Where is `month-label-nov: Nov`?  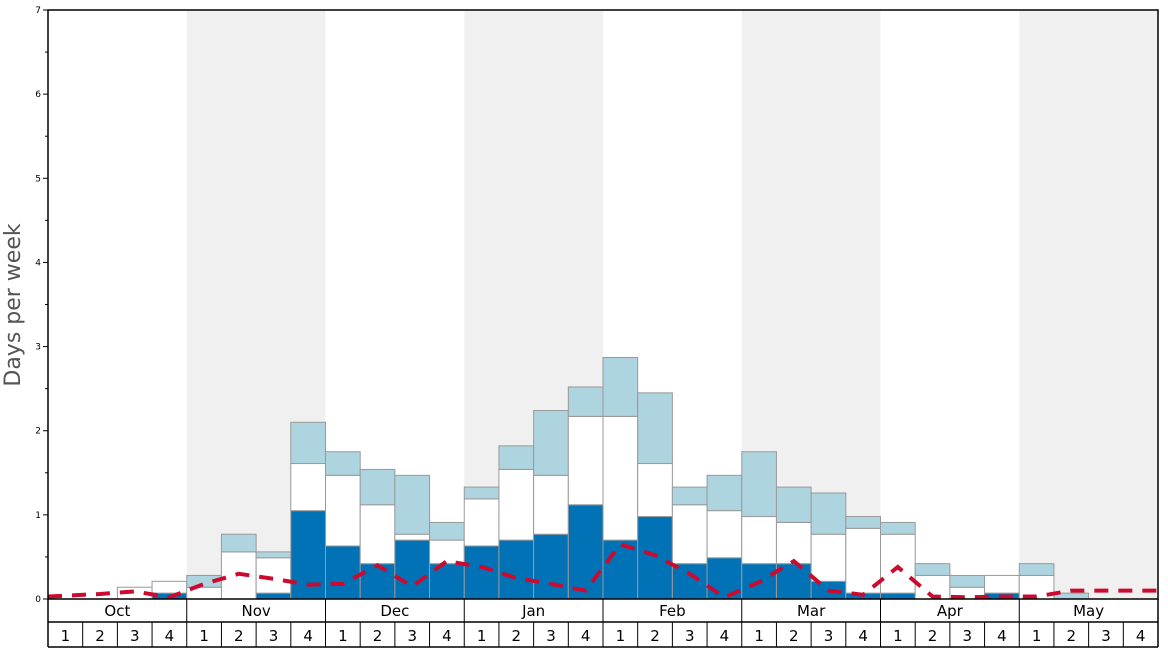 month-label-nov: Nov is located at coordinates (255, 611).